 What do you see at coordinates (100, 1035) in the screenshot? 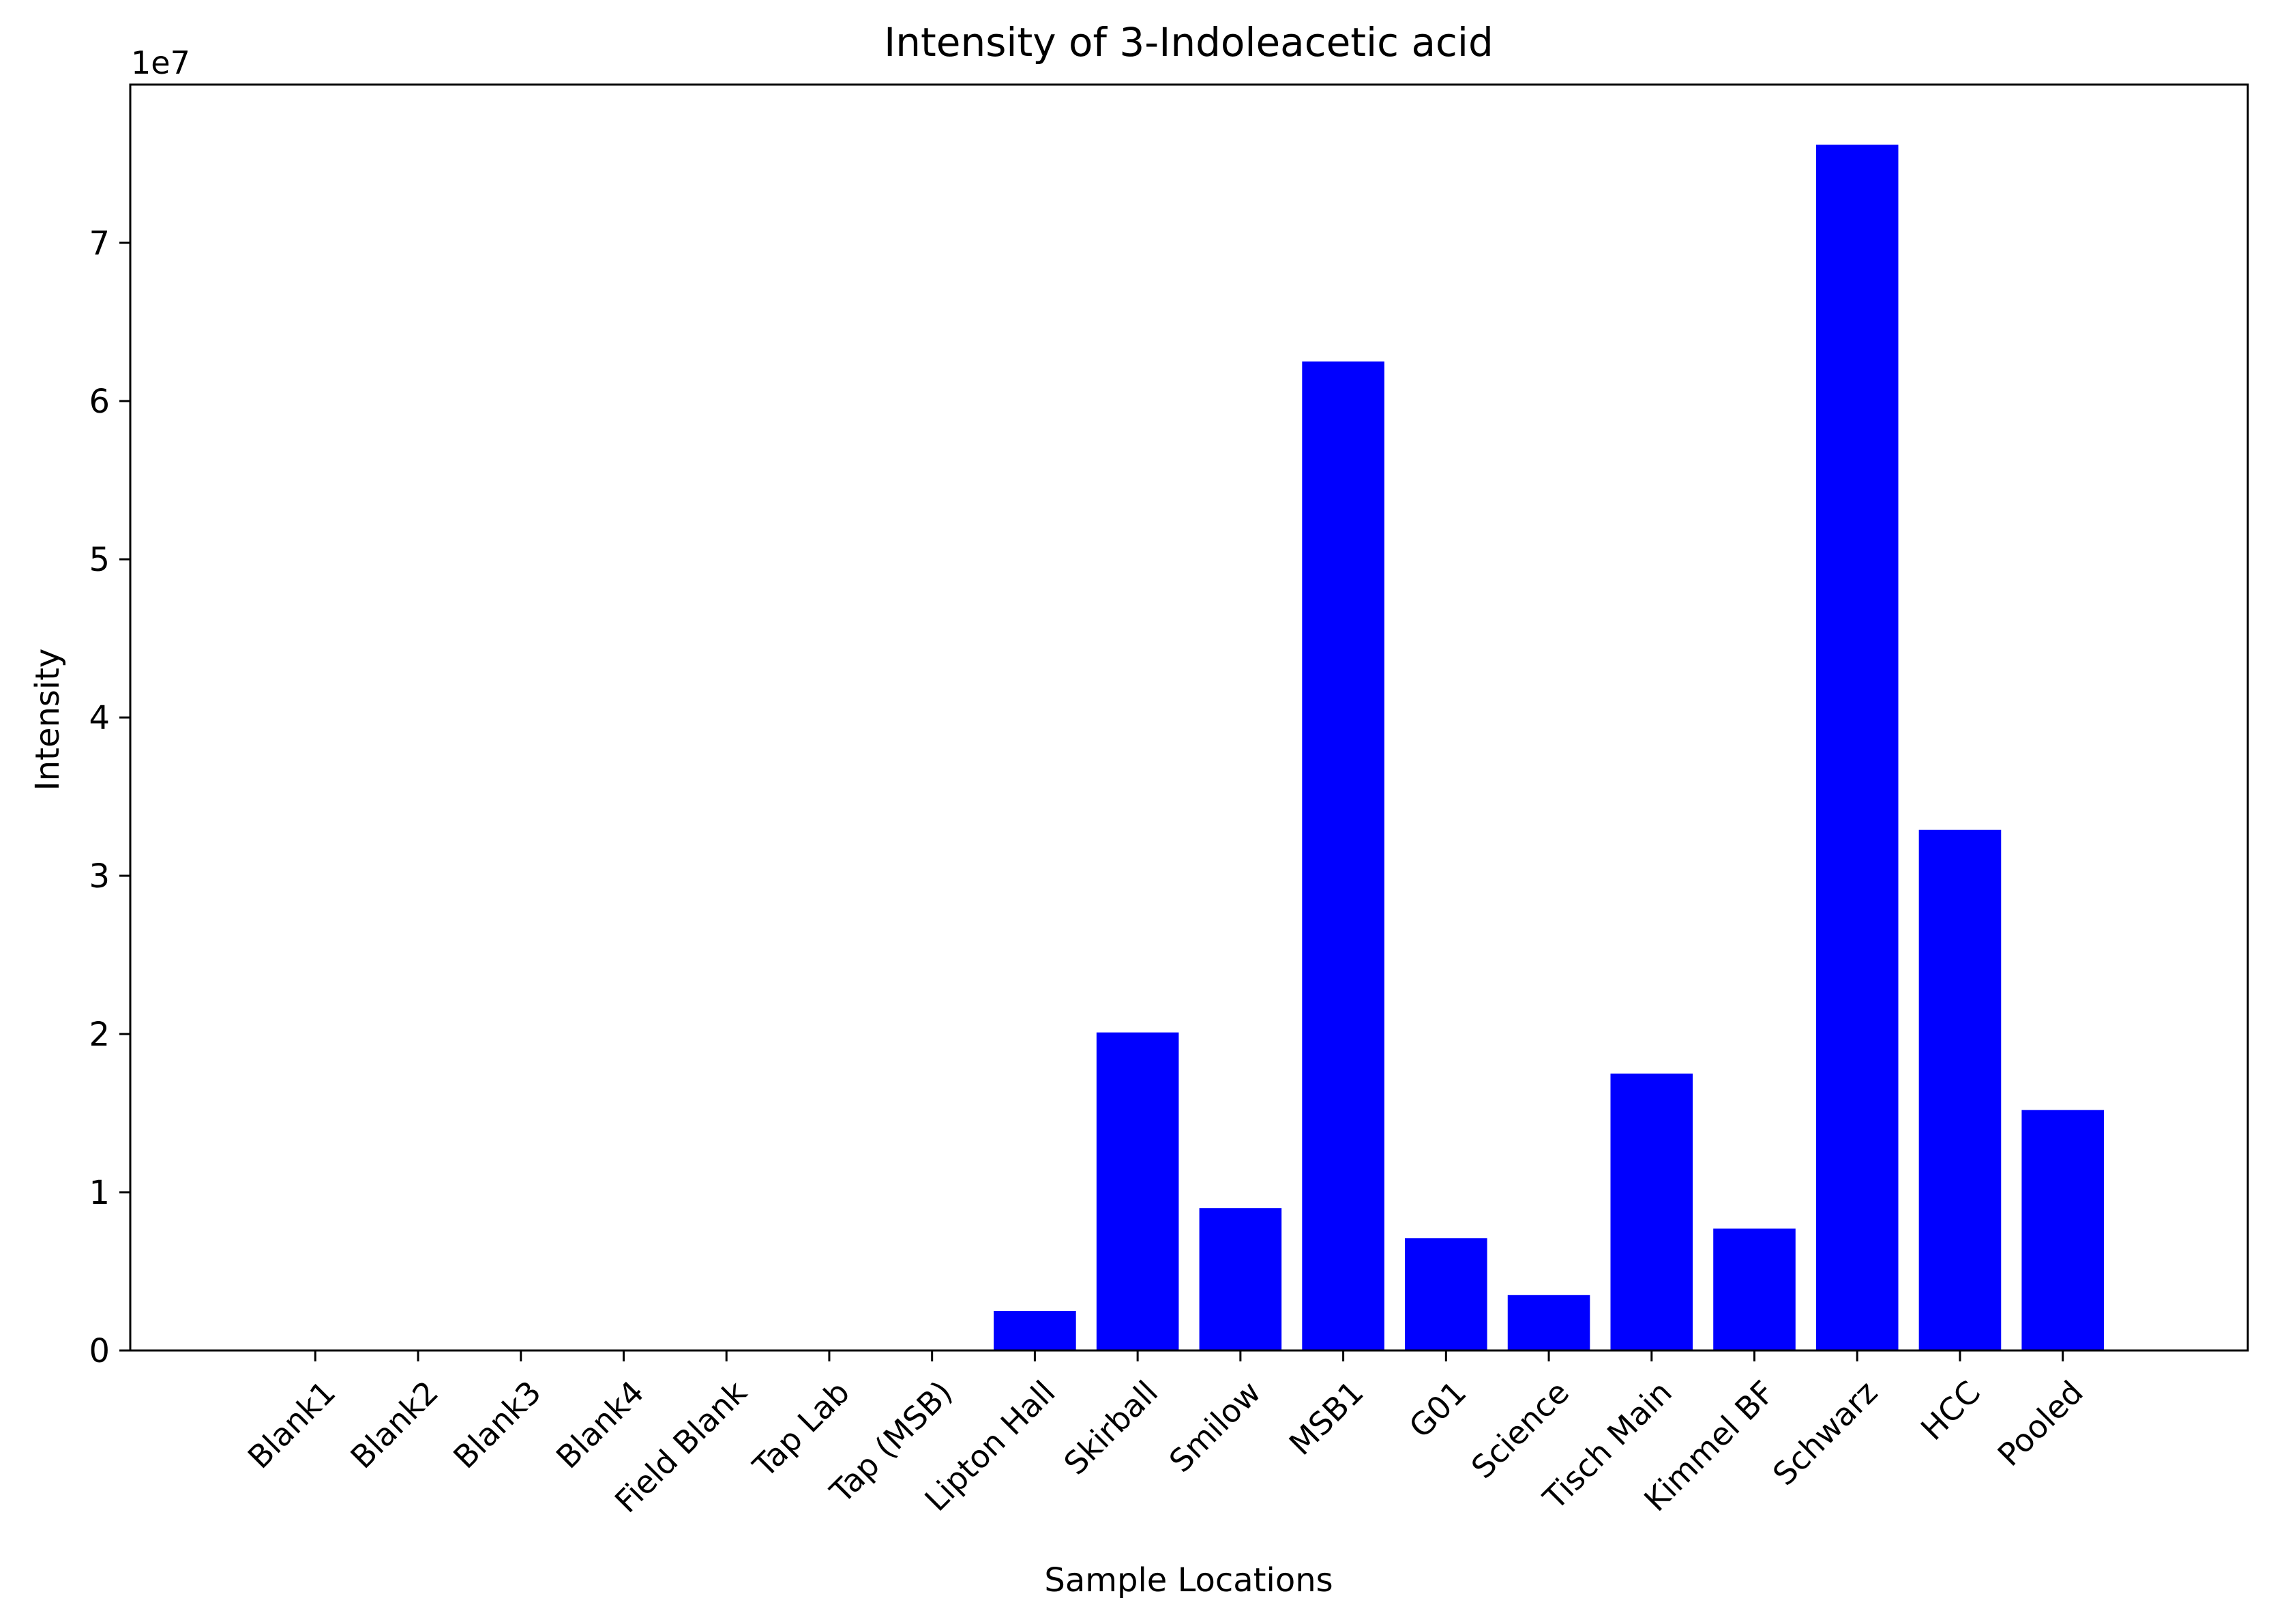
I see `y-tick-label: 2` at bounding box center [100, 1035].